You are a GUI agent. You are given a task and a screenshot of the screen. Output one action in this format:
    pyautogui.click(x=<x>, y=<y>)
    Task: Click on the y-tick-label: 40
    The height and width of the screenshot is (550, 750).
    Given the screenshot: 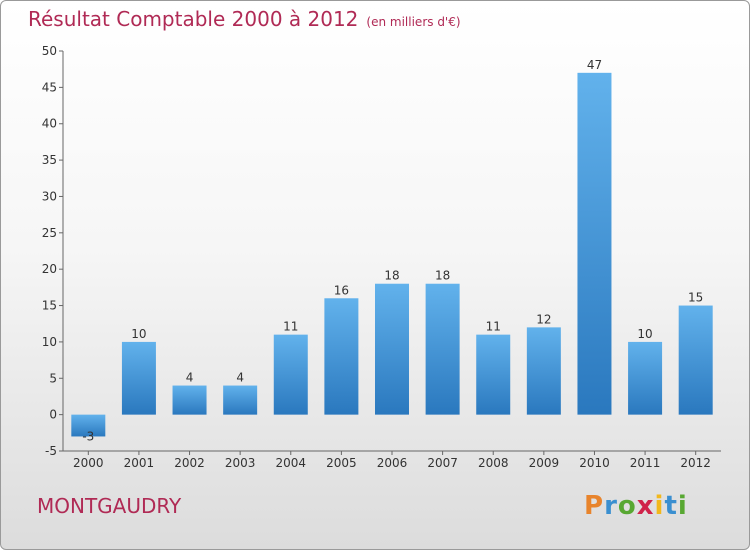 What is the action you would take?
    pyautogui.click(x=49, y=124)
    